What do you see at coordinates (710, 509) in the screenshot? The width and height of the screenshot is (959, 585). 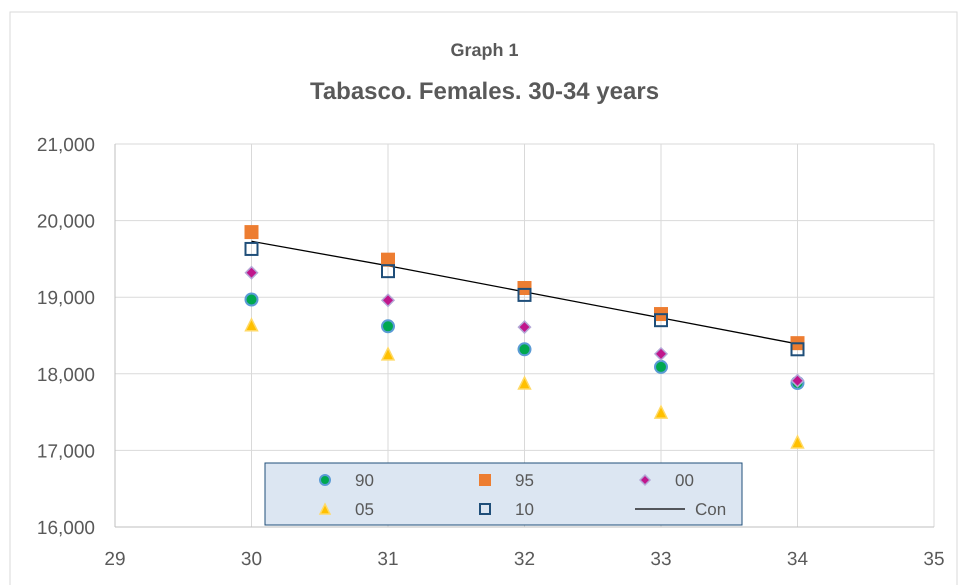 I see `legend-label: Con` at bounding box center [710, 509].